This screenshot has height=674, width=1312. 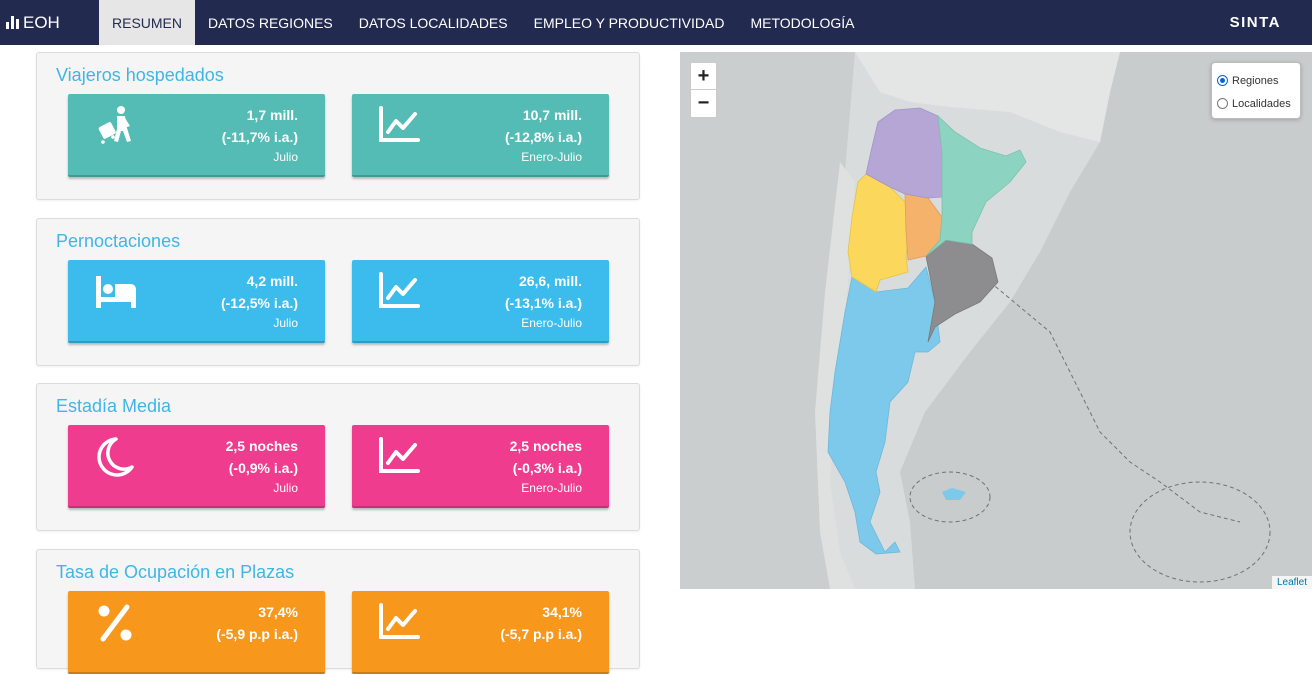 What do you see at coordinates (272, 281) in the screenshot?
I see `card-value: 4,2 mill.` at bounding box center [272, 281].